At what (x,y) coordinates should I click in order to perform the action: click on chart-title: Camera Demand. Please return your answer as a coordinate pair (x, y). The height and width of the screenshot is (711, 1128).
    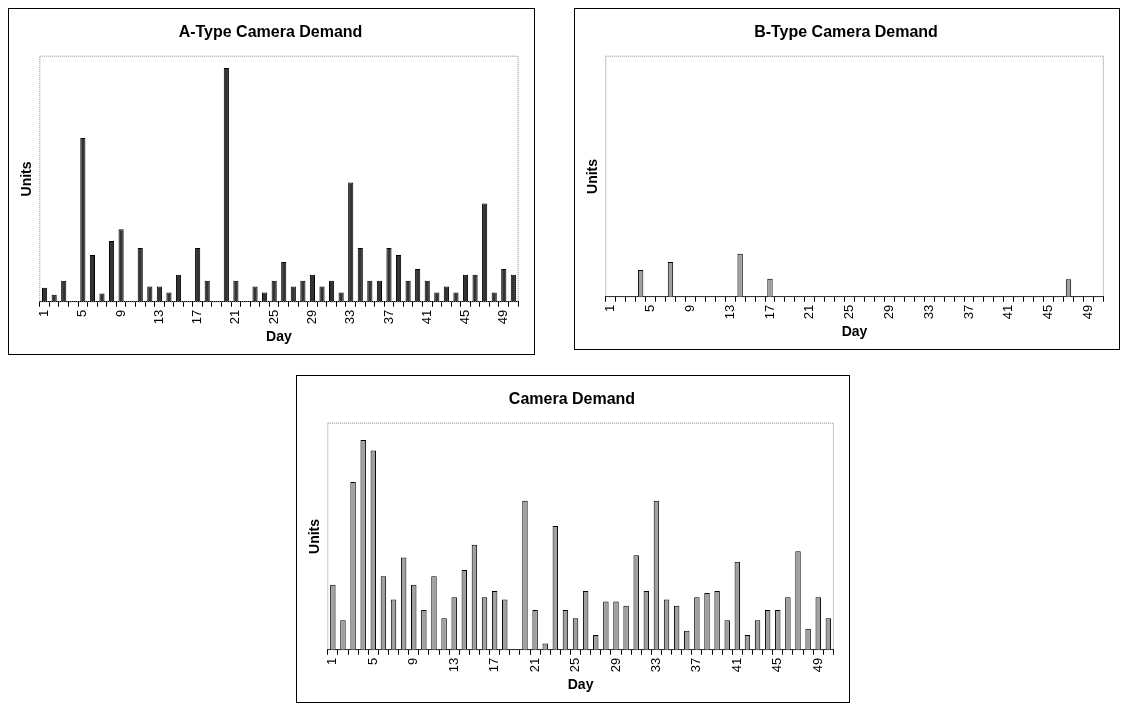
    Looking at the image, I should click on (572, 399).